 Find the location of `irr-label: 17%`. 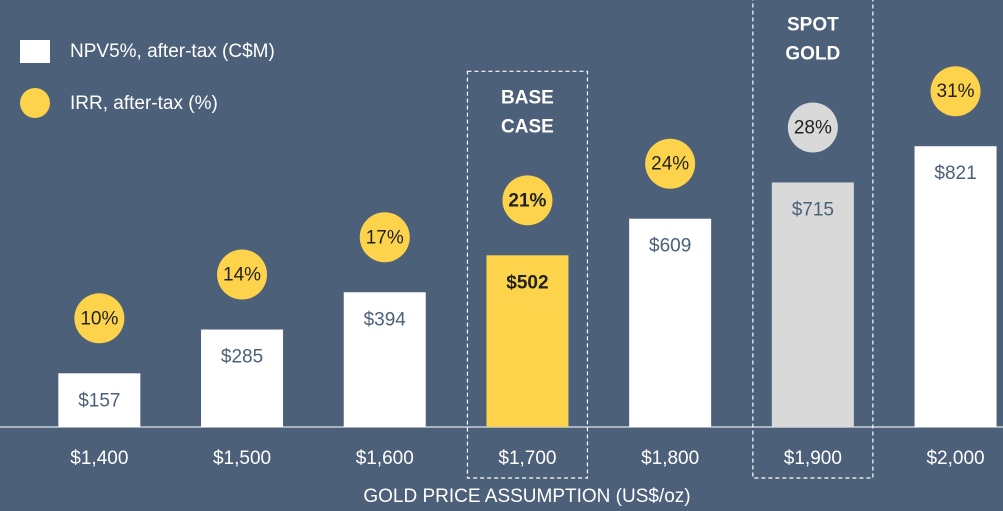

irr-label: 17% is located at coordinates (385, 237).